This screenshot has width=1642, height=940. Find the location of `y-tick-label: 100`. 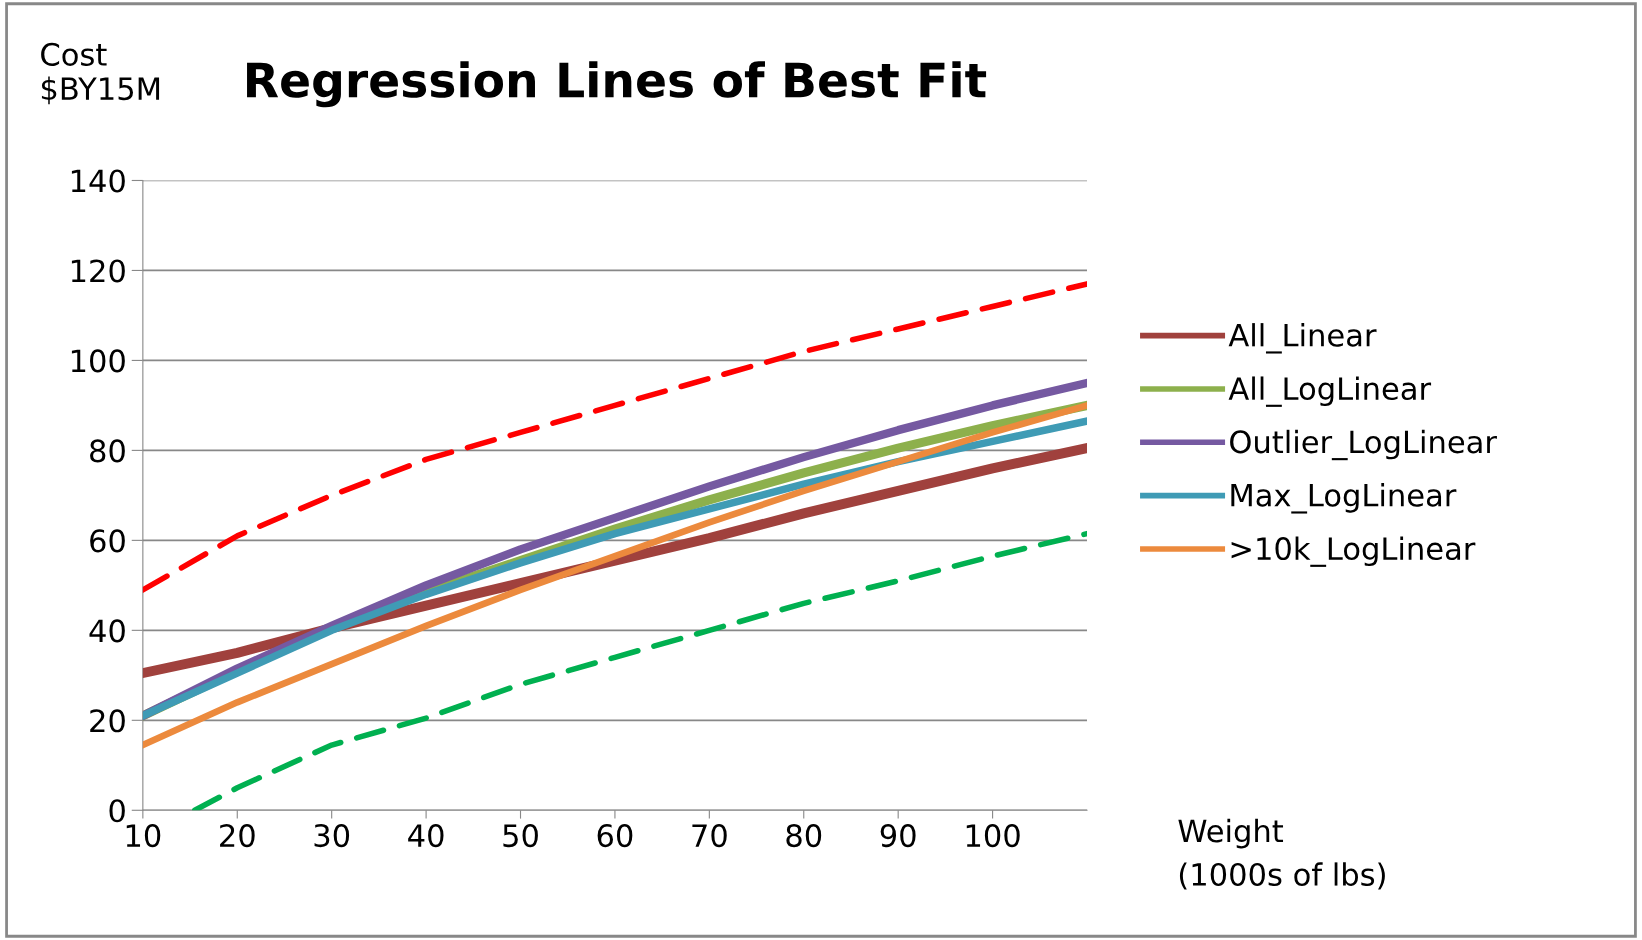

y-tick-label: 100 is located at coordinates (98, 361).